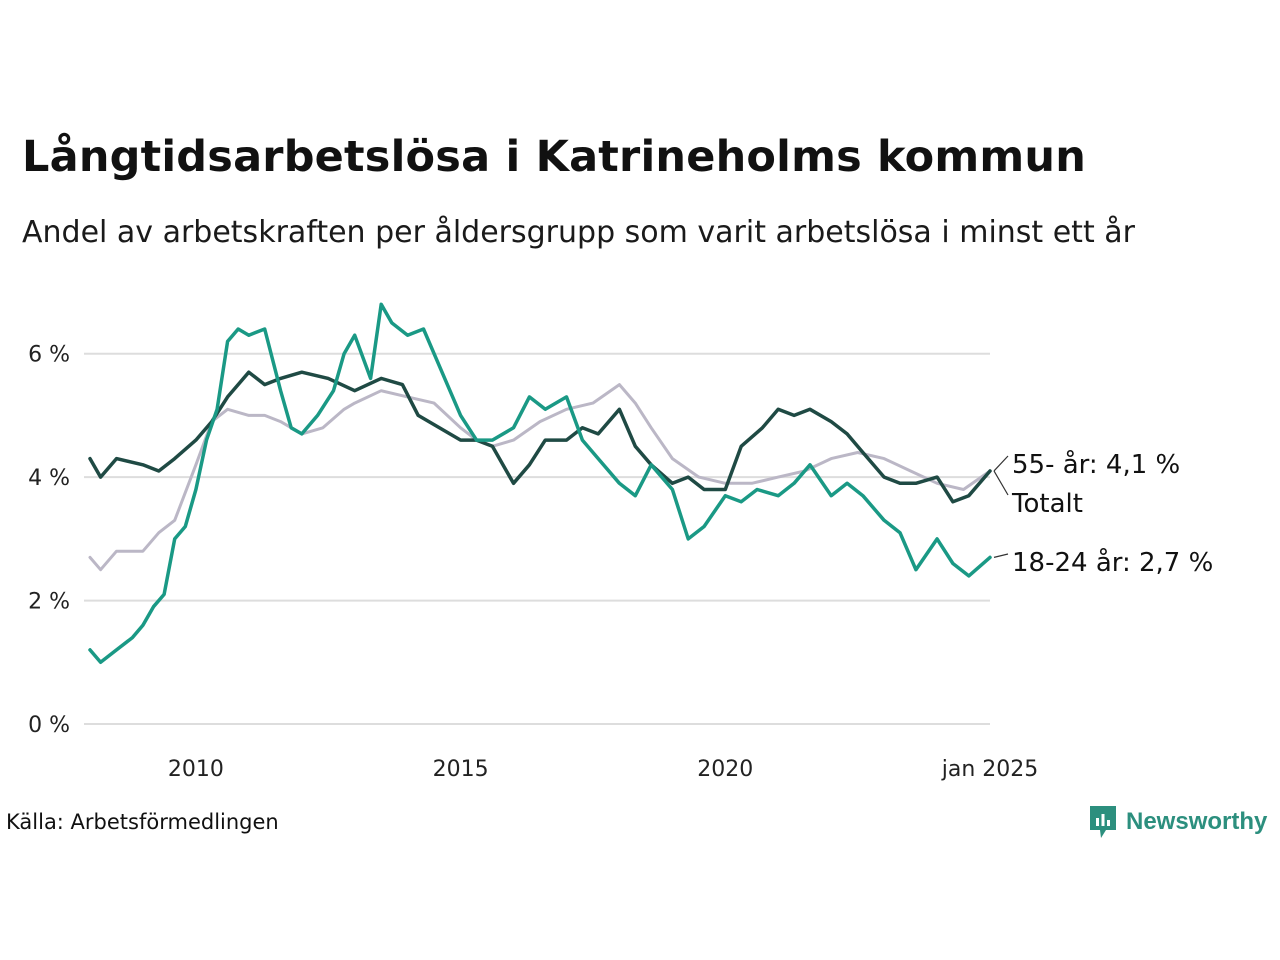  Describe the element at coordinates (142, 822) in the screenshot. I see `source-note: Källa: Arbetsförmedlingen` at that location.